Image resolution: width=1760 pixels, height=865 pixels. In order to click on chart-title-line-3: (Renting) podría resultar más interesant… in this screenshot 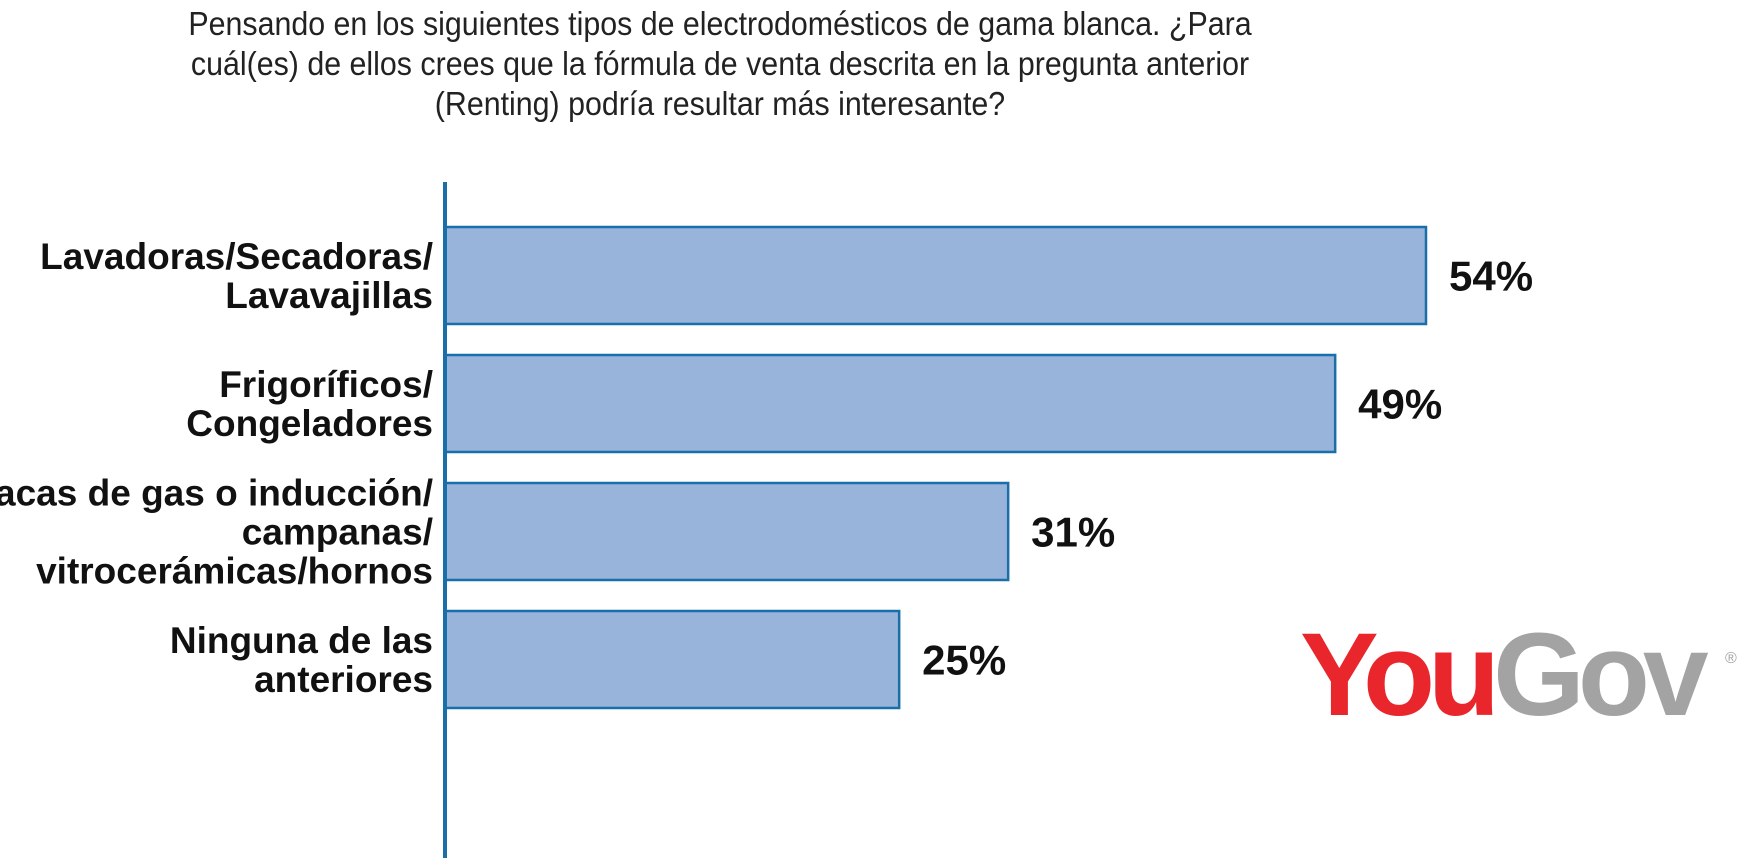, I will do `click(720, 103)`.